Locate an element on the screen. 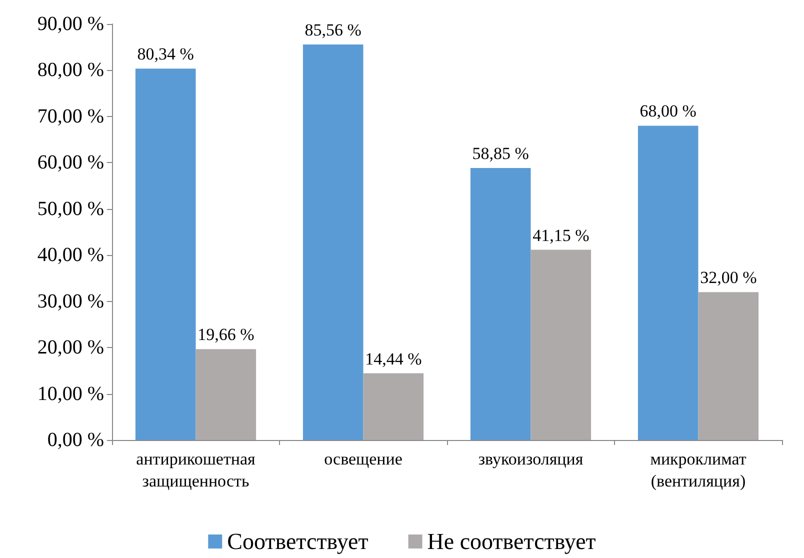 This screenshot has width=804, height=558. y-tick-label: 0,00 % is located at coordinates (75, 440).